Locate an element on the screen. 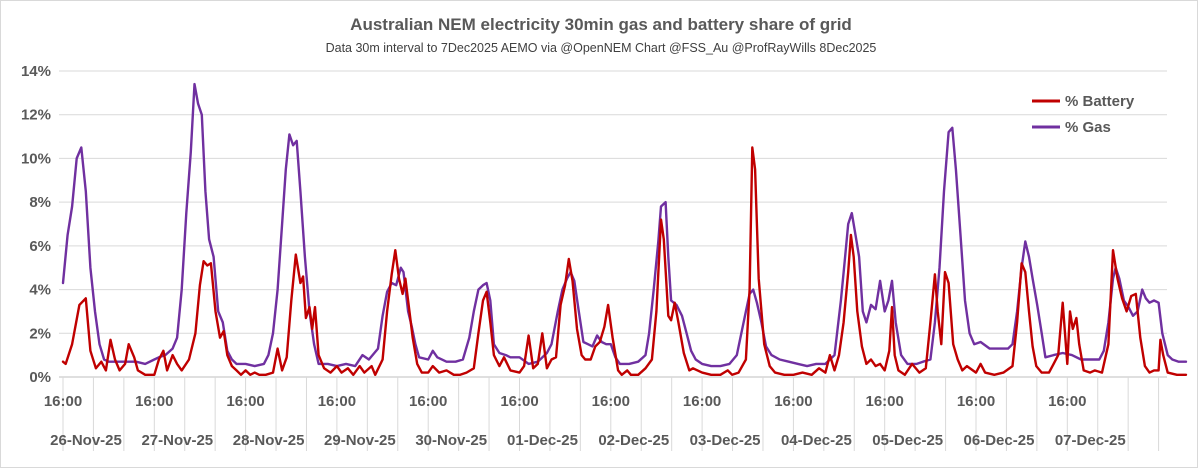 The width and height of the screenshot is (1200, 471). x-date-label: 06-Dec-25 is located at coordinates (999, 440).